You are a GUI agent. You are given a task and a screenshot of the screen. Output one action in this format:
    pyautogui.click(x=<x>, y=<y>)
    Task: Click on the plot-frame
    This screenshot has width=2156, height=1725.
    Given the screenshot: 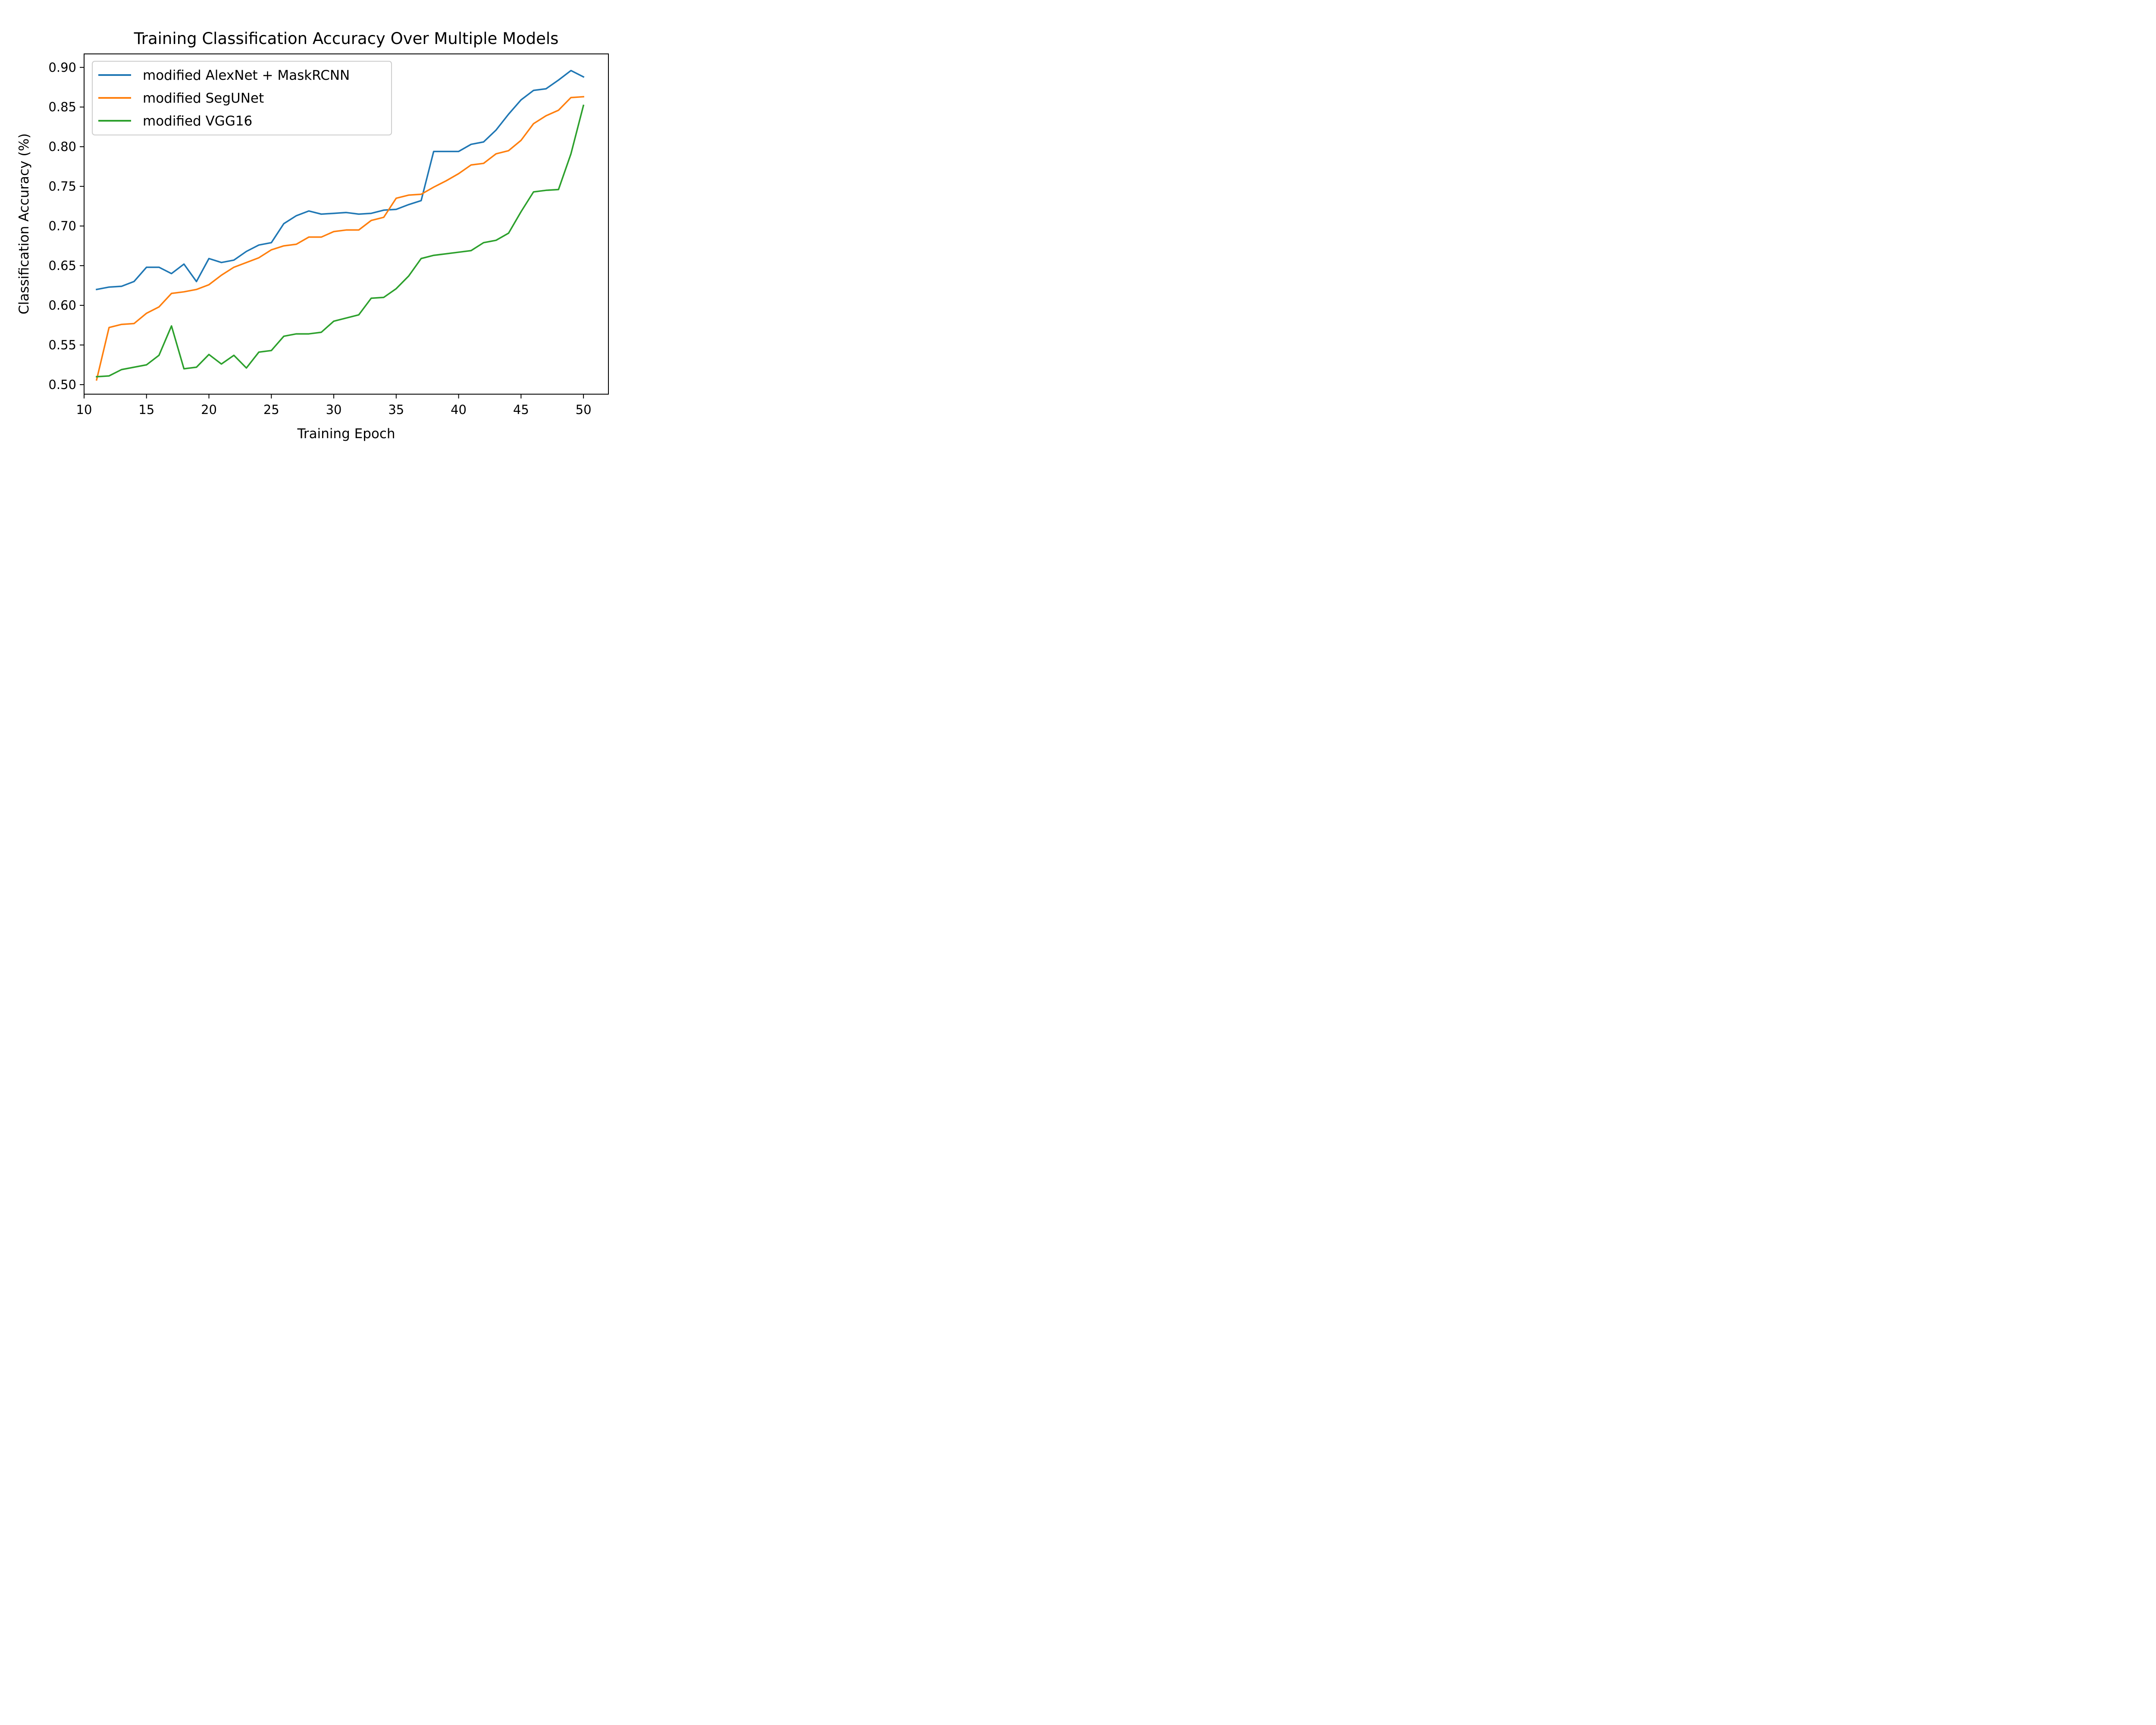 What is the action you would take?
    pyautogui.click(x=346, y=224)
    